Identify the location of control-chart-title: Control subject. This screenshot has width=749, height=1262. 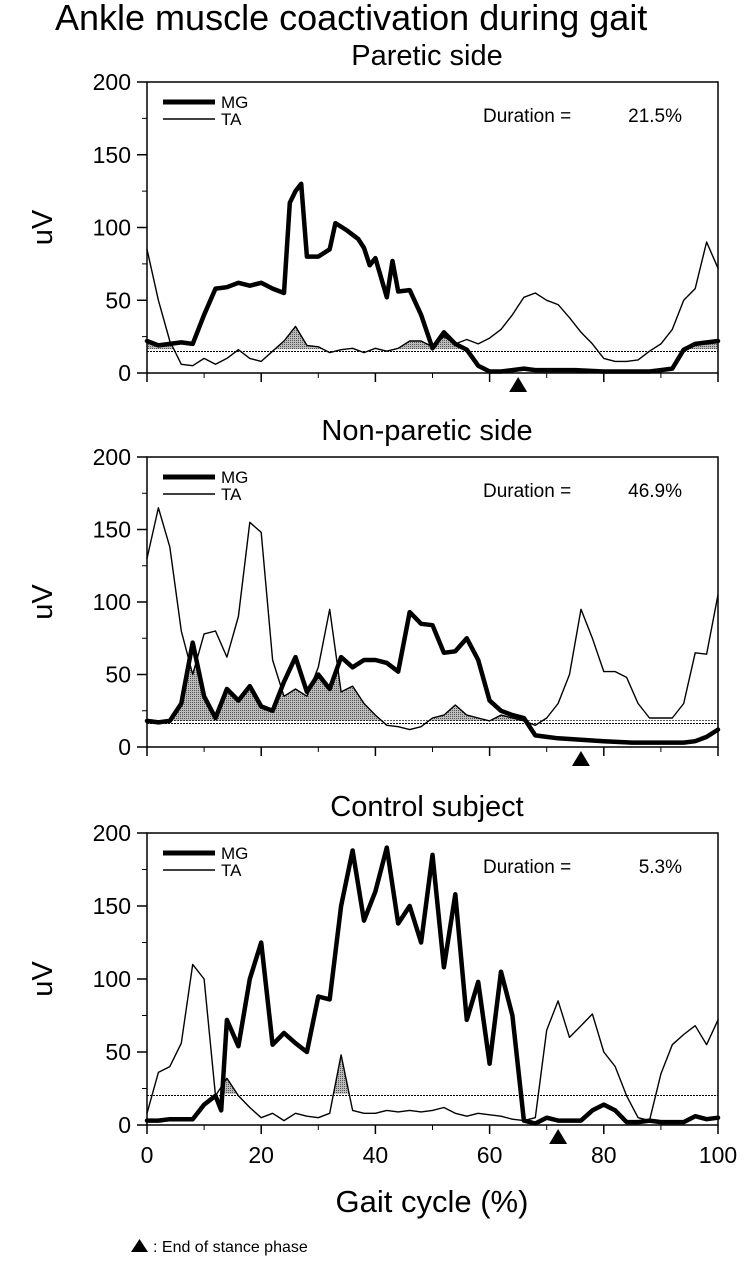
(426, 807).